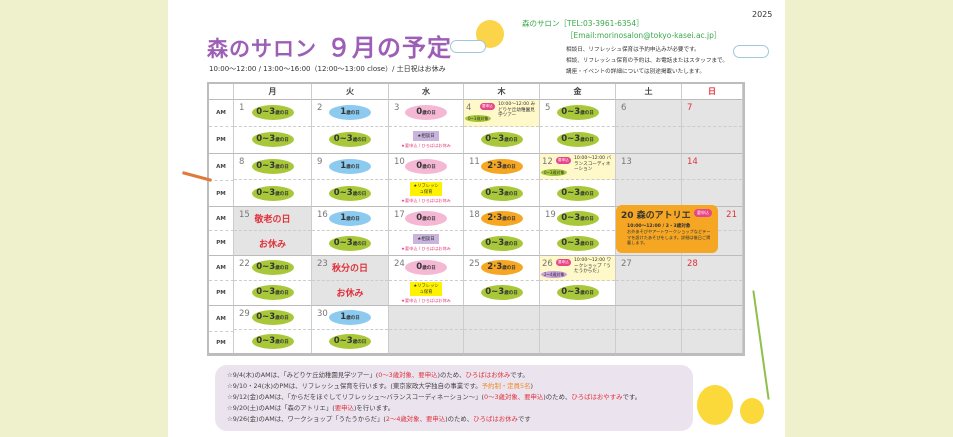 Image resolution: width=953 pixels, height=437 pixels. I want to click on day-cell: 7, so click(712, 127).